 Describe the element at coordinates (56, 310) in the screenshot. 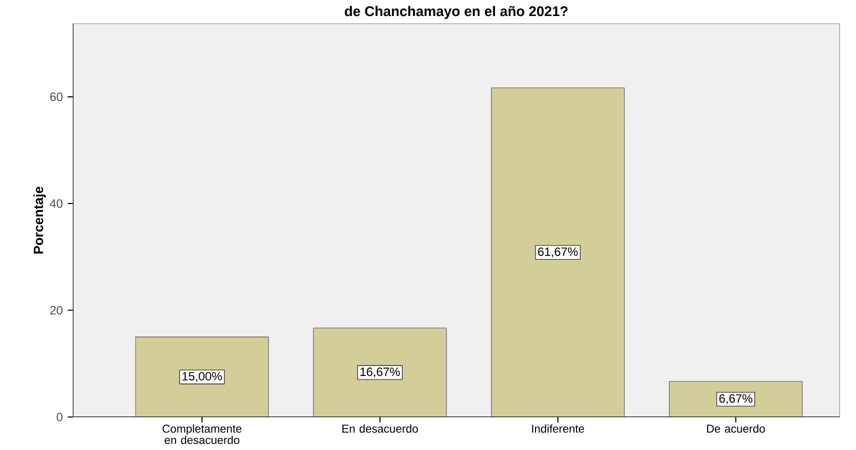

I see `y-tick-label: 20` at that location.